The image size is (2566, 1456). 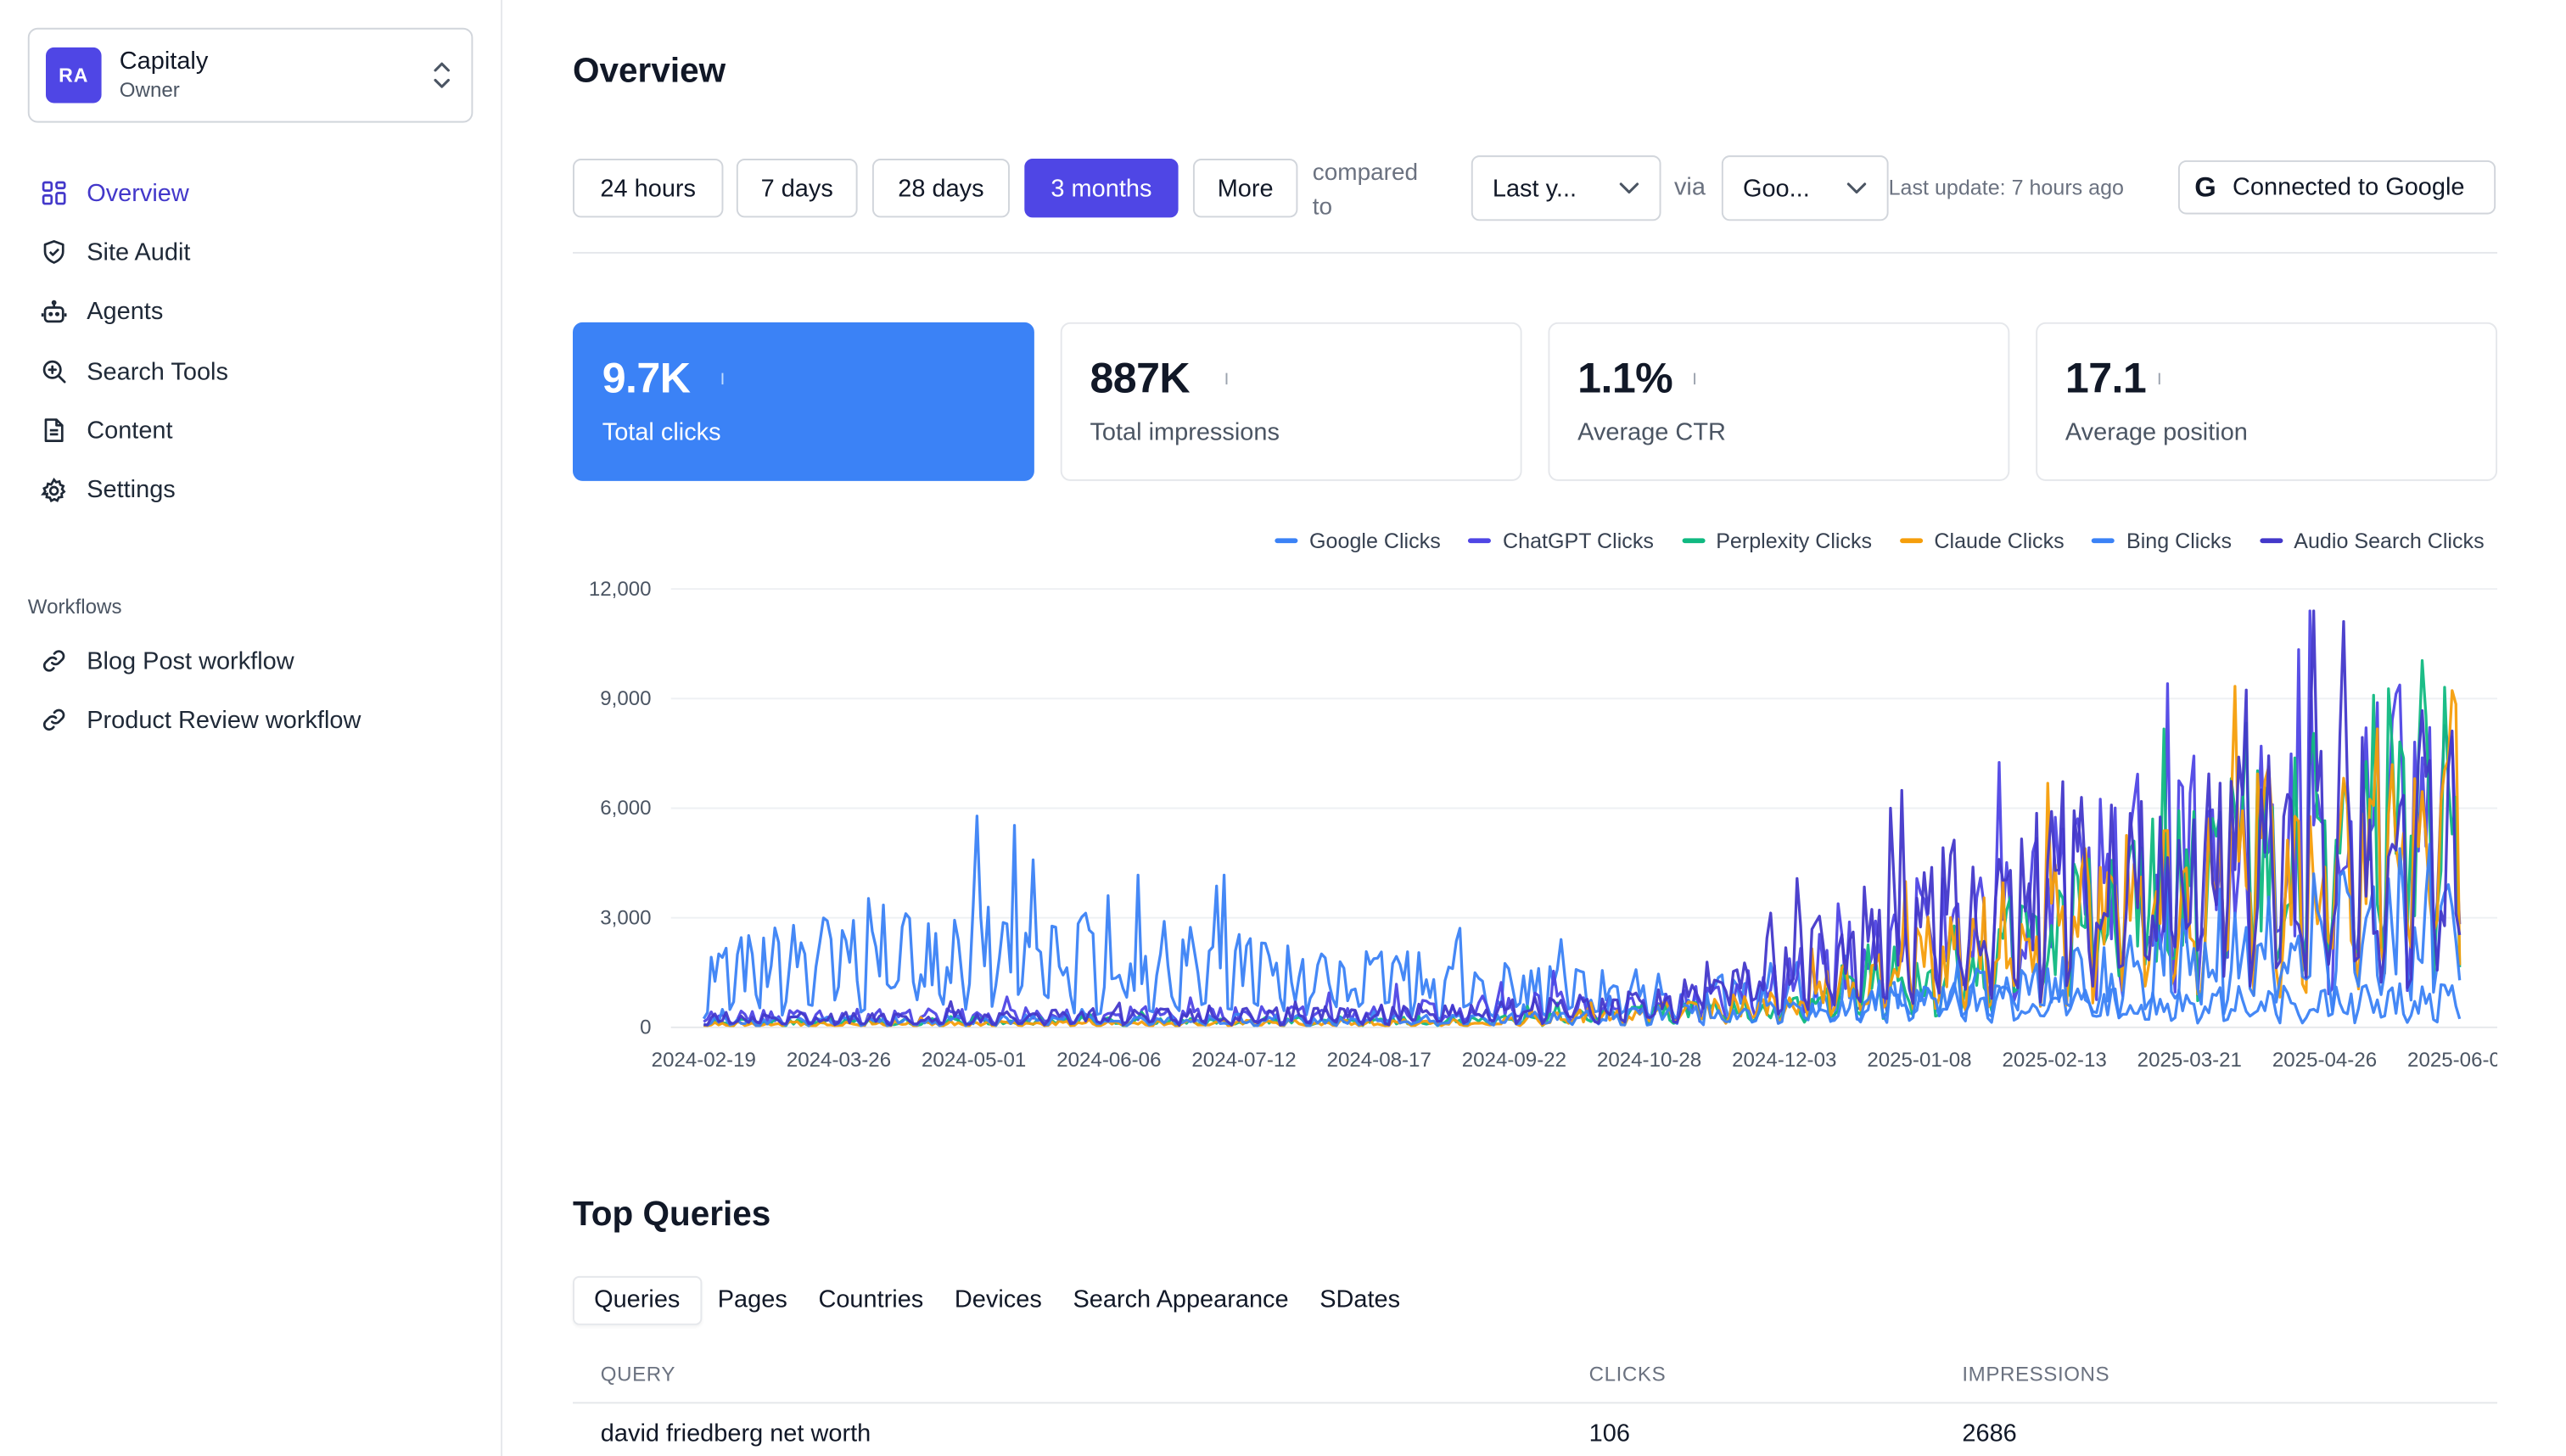 What do you see at coordinates (1181, 1300) in the screenshot?
I see `tab-search-appearance: Search Appearance` at bounding box center [1181, 1300].